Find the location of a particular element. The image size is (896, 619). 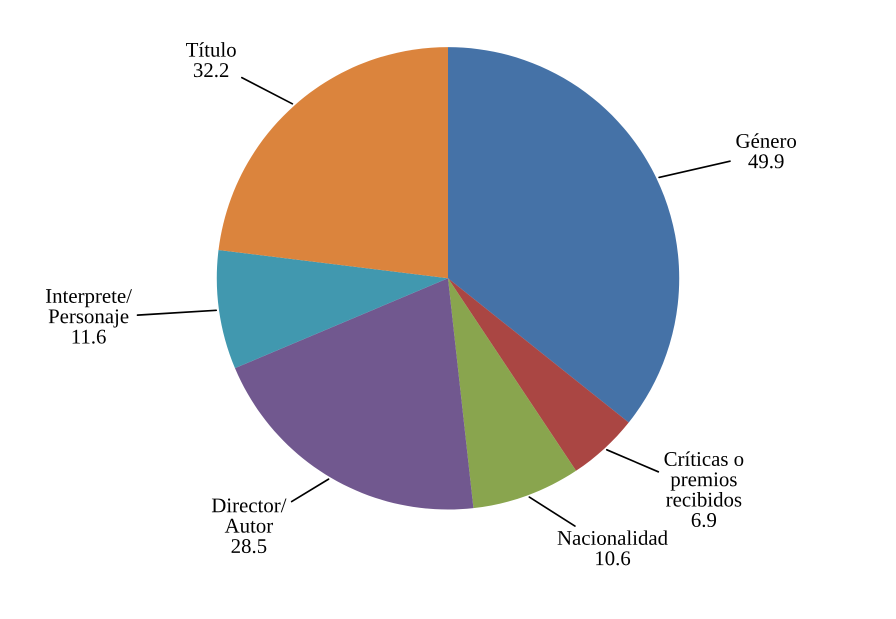

data-label: 10.6 is located at coordinates (613, 558).